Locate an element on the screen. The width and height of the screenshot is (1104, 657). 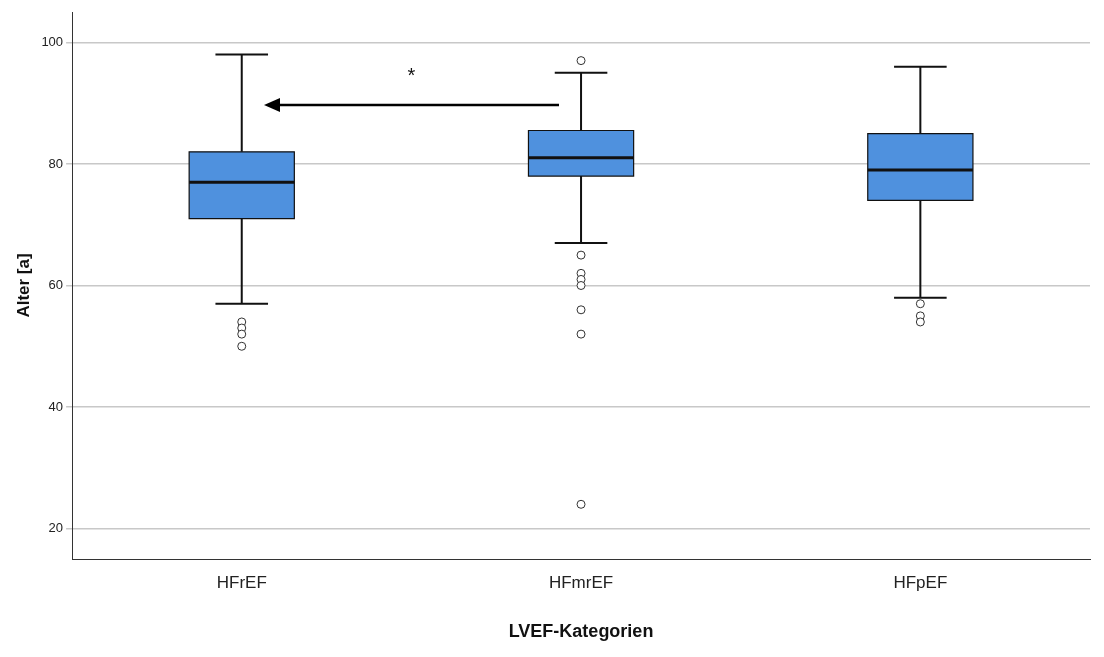
x-tick-label: HFpEF is located at coordinates (920, 582).